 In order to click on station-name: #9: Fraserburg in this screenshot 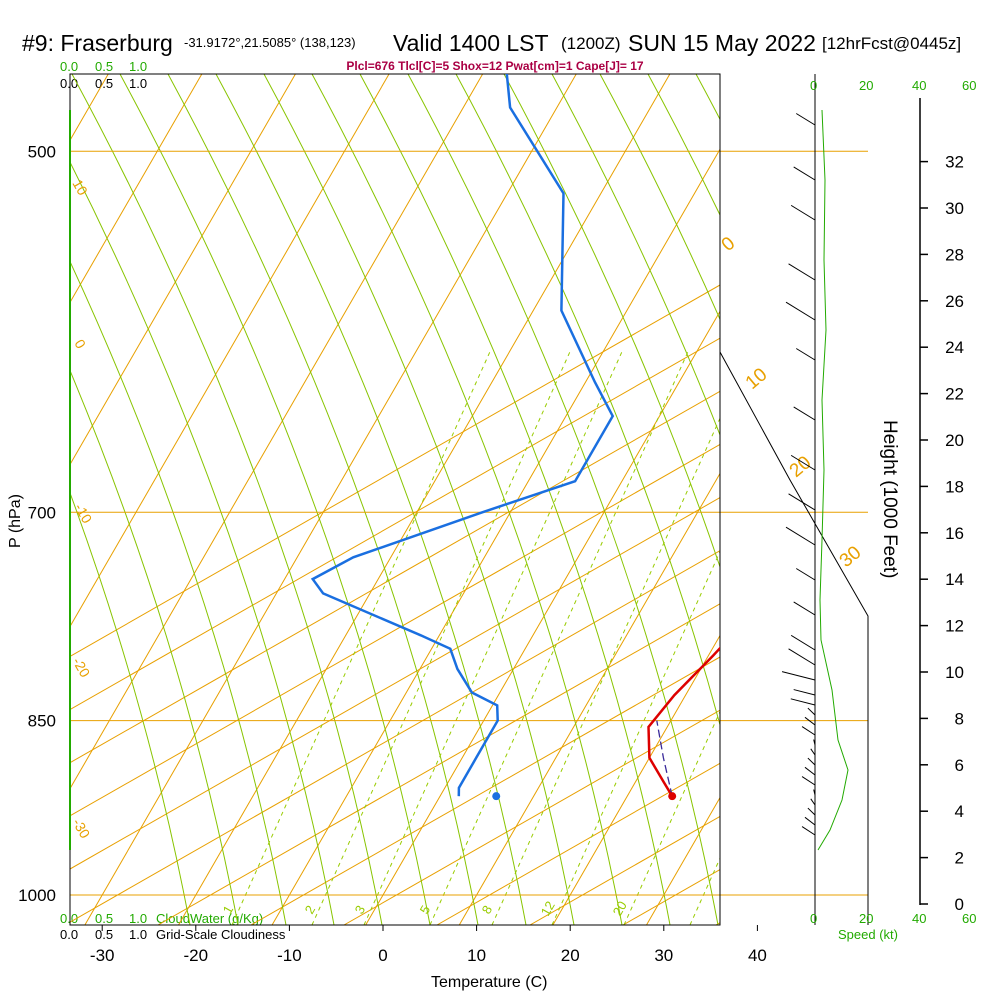, I will do `click(97, 43)`.